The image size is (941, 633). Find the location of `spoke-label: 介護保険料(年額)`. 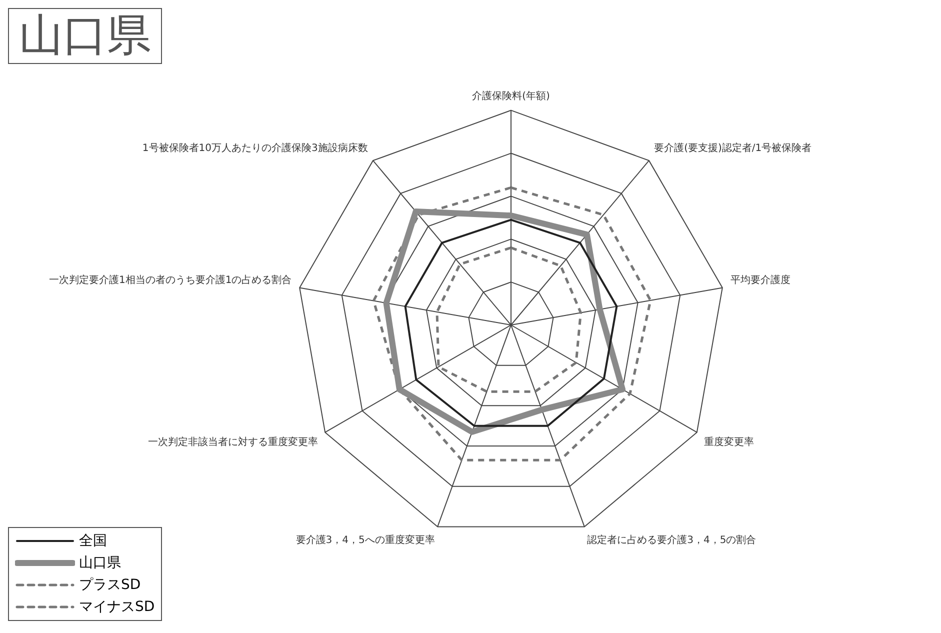

spoke-label: 介護保険料(年額) is located at coordinates (511, 96).